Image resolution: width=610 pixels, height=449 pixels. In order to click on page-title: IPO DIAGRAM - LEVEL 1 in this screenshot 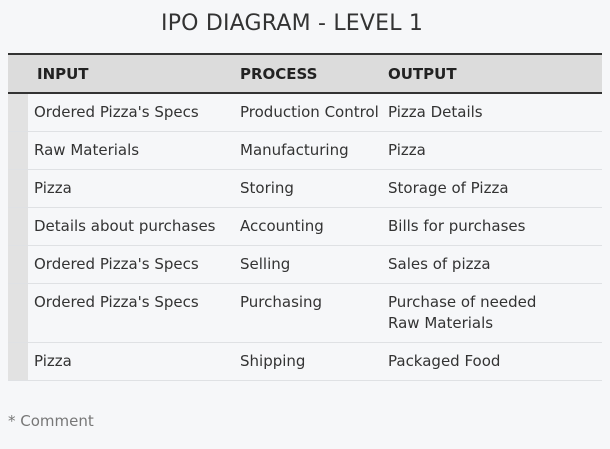, I will do `click(292, 23)`.